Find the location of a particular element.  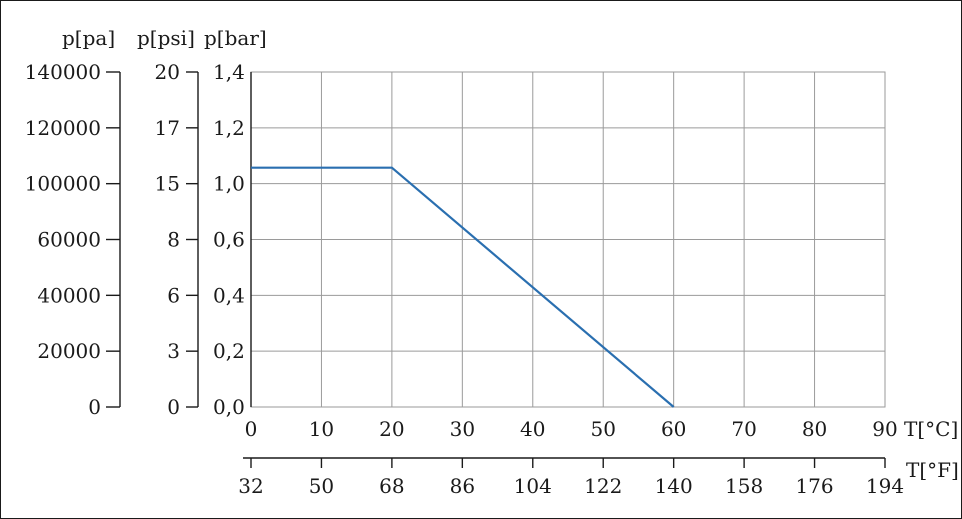

fahrenheit-axis-title: T[°F] is located at coordinates (932, 470).